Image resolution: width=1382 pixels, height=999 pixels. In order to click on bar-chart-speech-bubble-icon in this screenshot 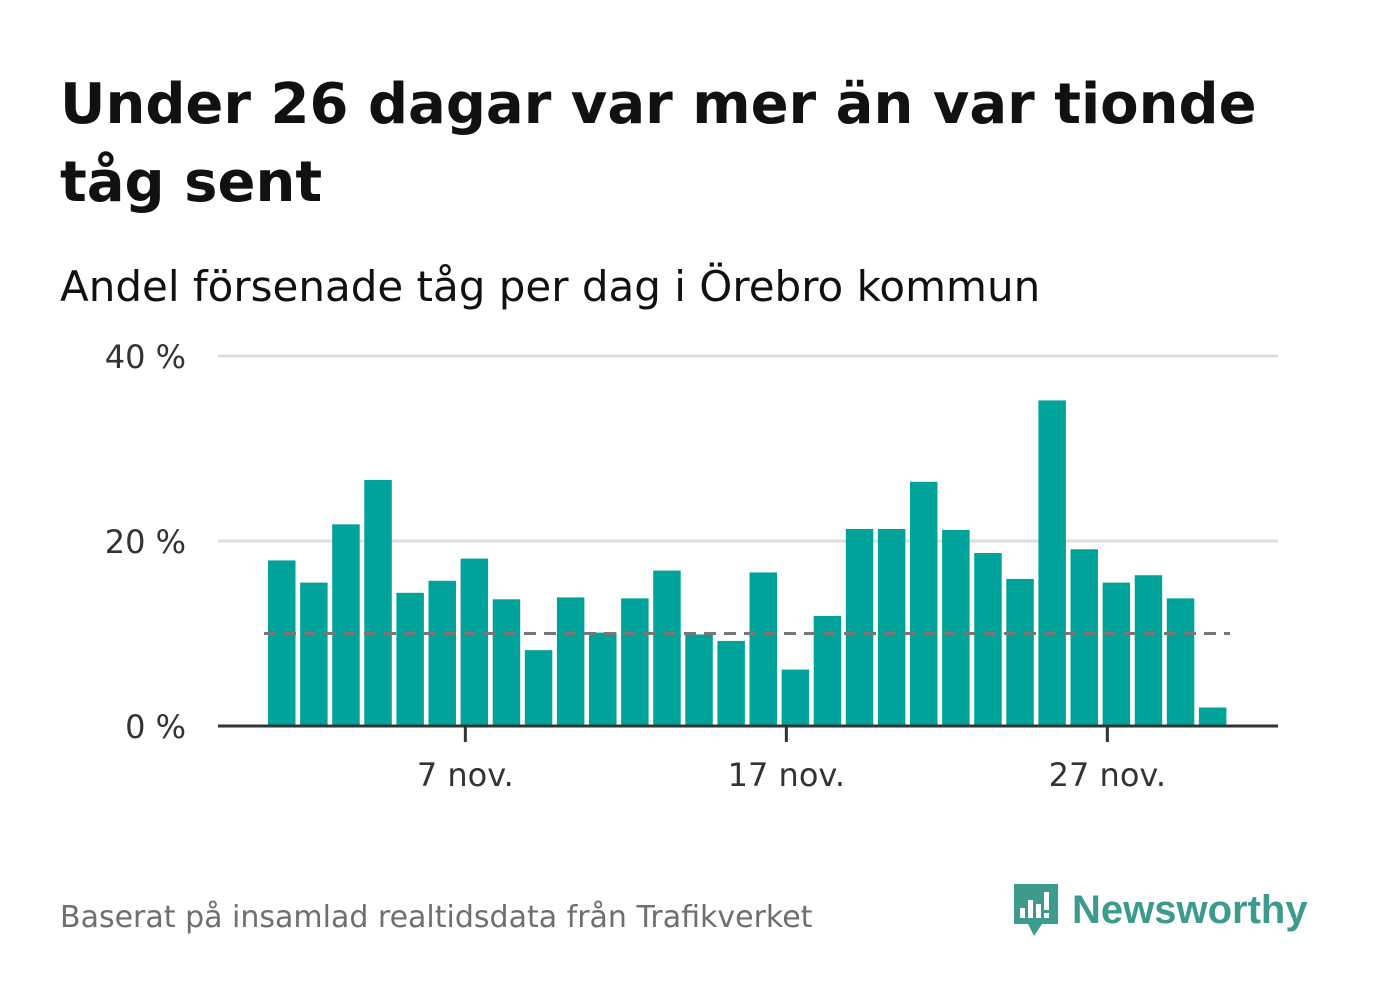, I will do `click(1036, 910)`.